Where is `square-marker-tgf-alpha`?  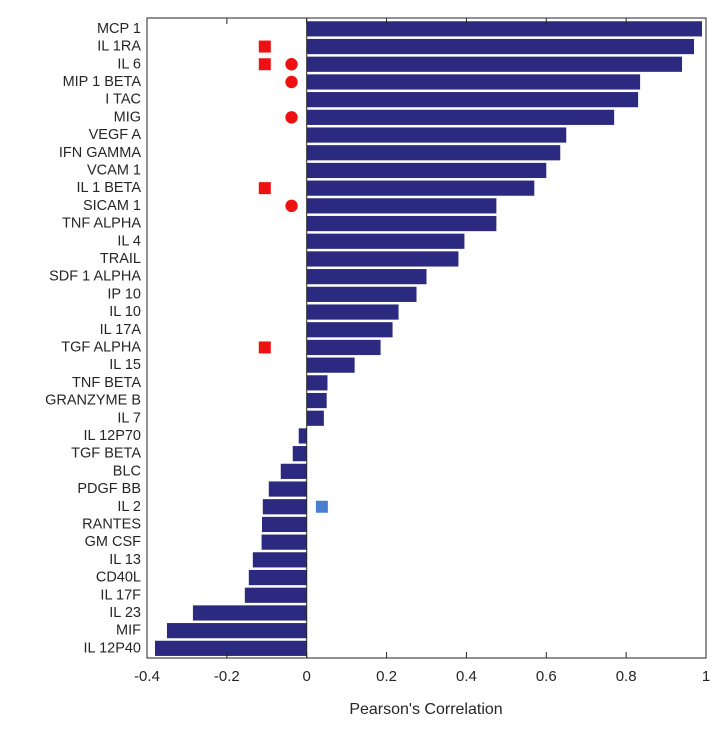 square-marker-tgf-alpha is located at coordinates (264, 347).